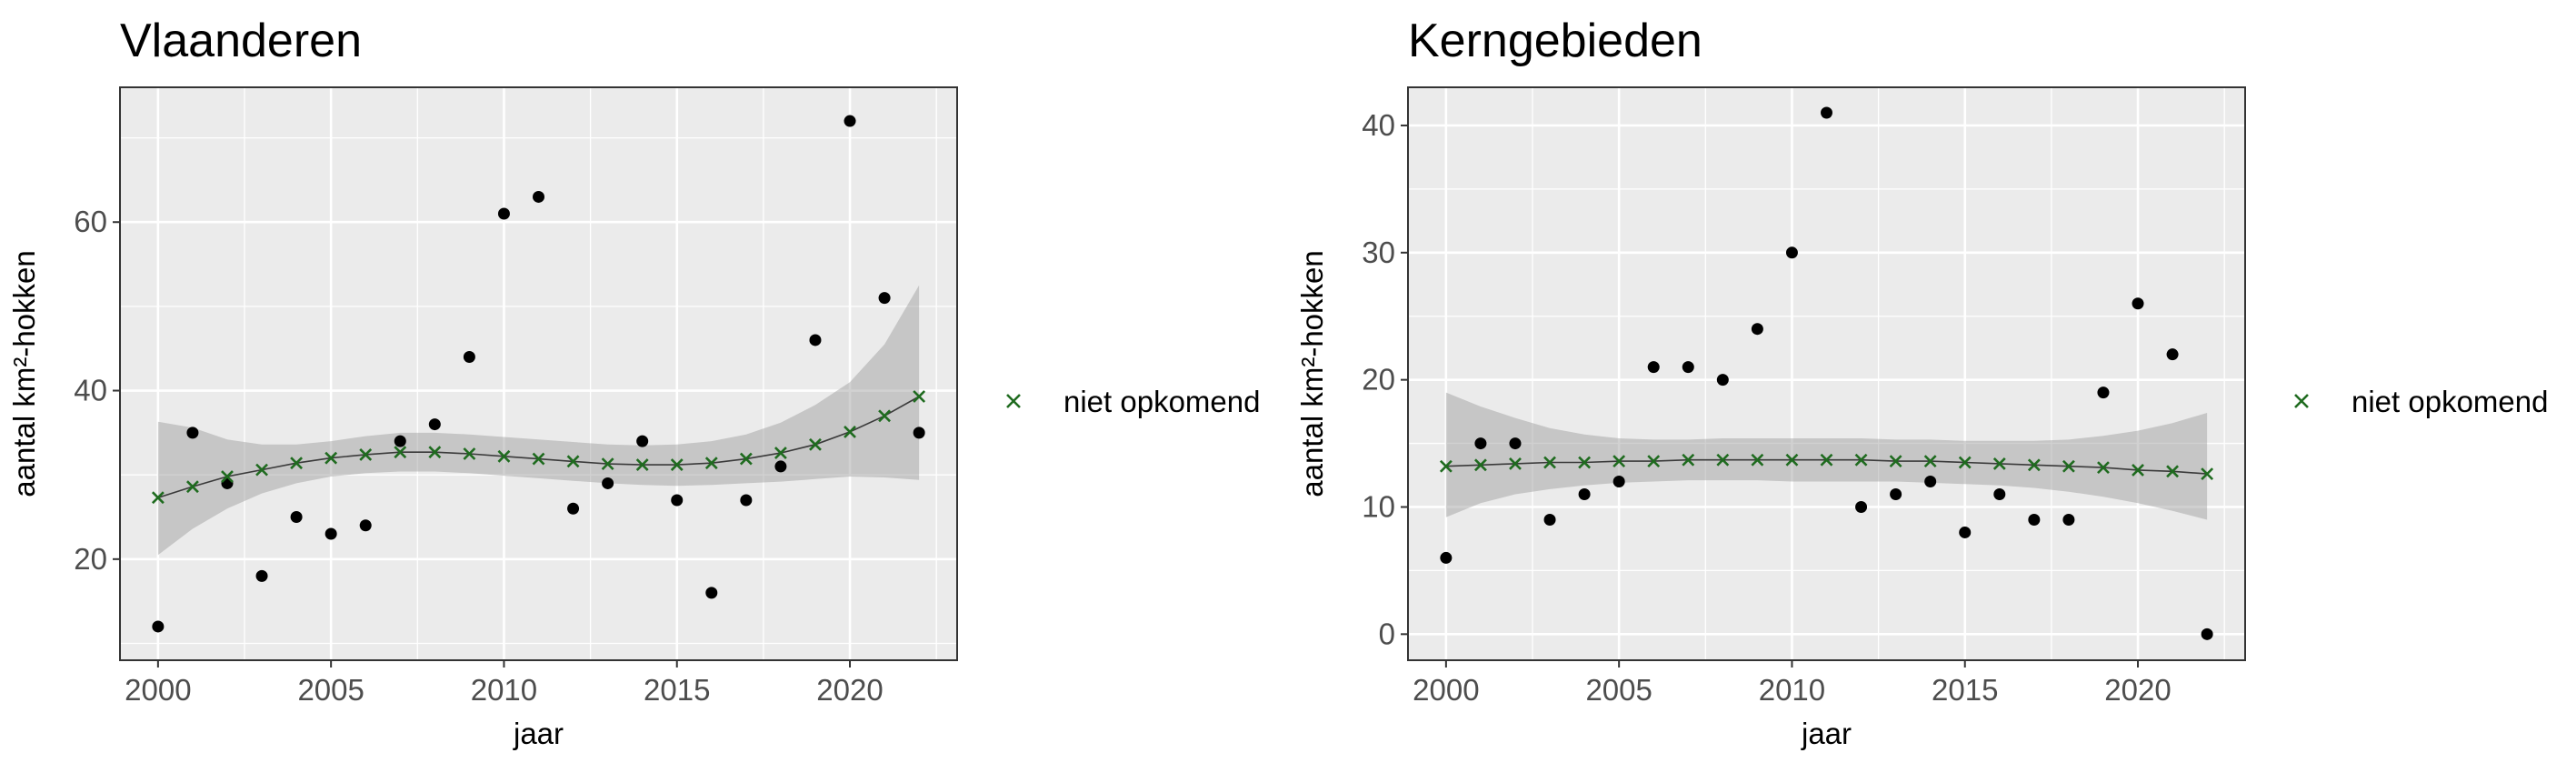  What do you see at coordinates (90, 390) in the screenshot?
I see `y-tick-label: 40` at bounding box center [90, 390].